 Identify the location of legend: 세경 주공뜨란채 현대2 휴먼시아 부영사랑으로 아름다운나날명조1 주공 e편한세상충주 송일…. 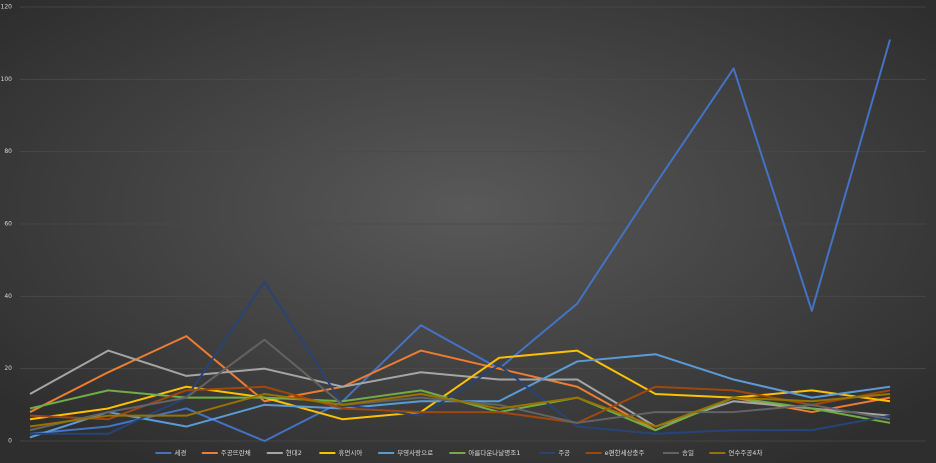
(458, 452).